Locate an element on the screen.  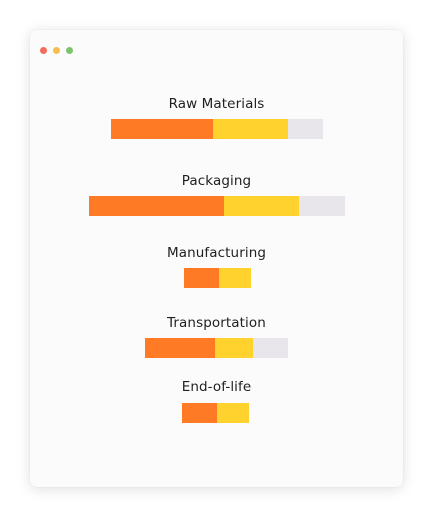
stage-bar-raw-materials is located at coordinates (217, 129).